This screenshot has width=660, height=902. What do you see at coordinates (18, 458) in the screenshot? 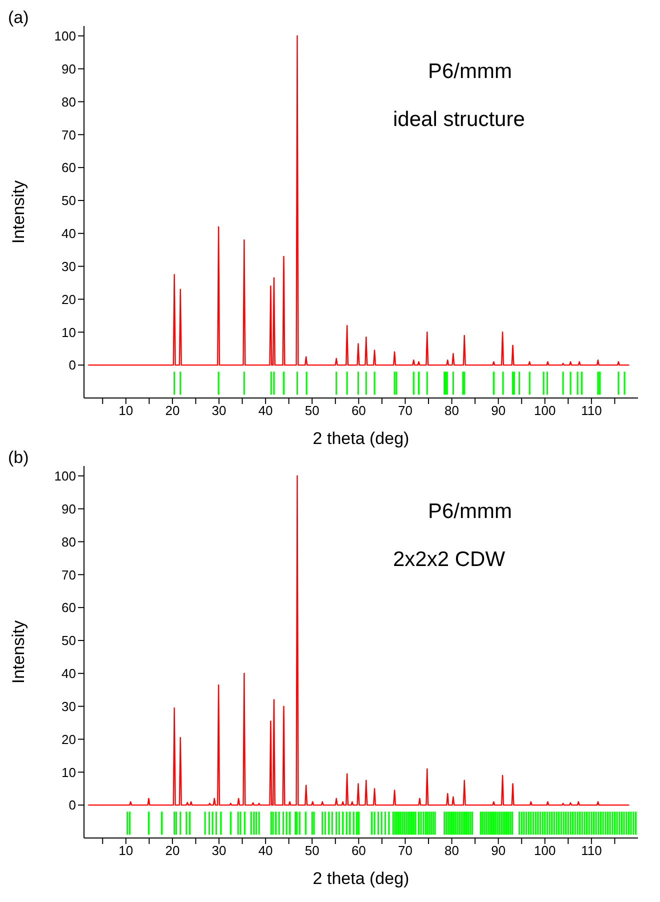
I see `text: (b)` at bounding box center [18, 458].